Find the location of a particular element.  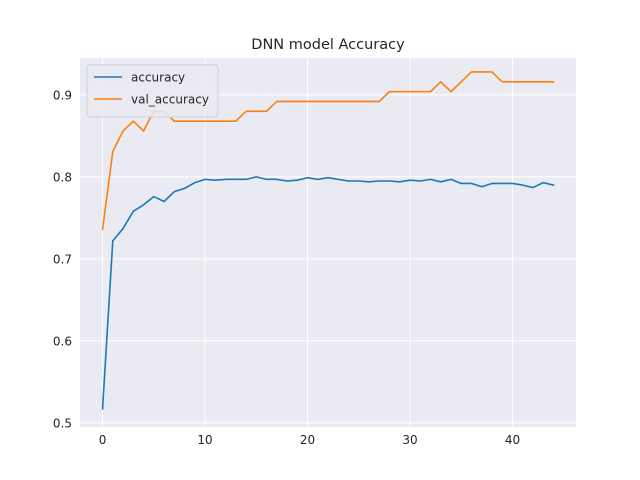

legend-label: val_accuracy is located at coordinates (170, 100).